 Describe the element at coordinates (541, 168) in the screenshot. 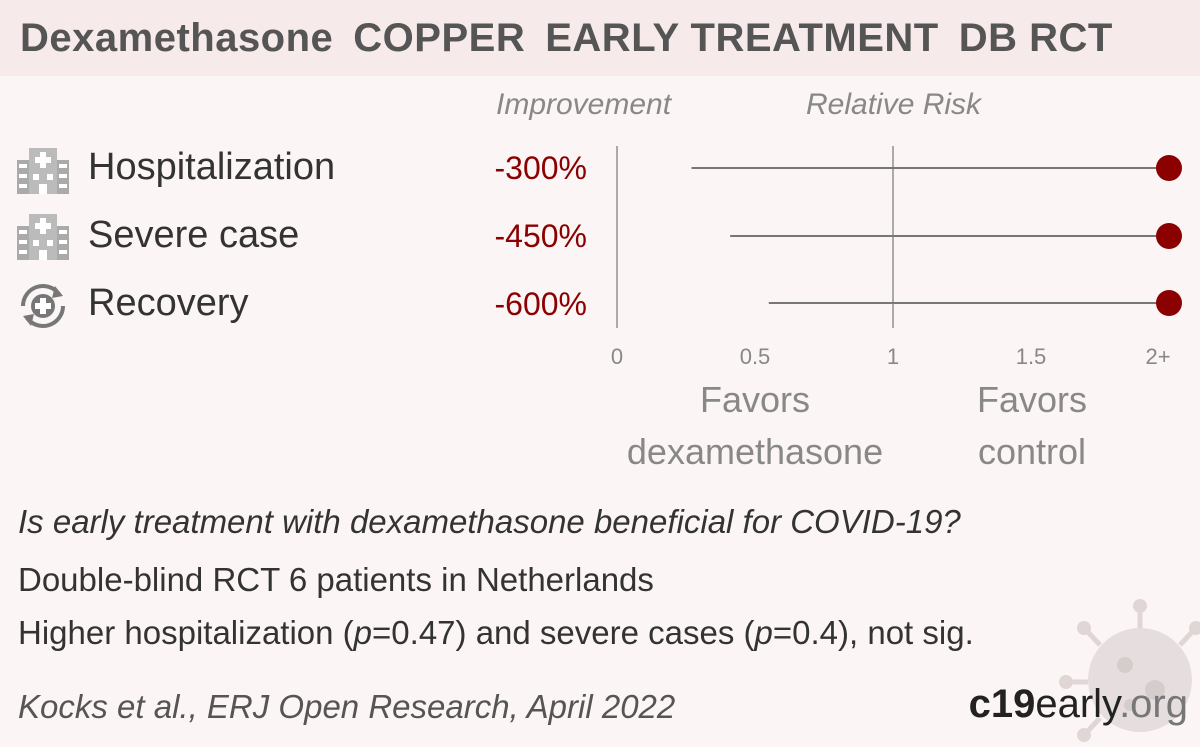

I see `improvement-value-hospitalization: -300%` at that location.